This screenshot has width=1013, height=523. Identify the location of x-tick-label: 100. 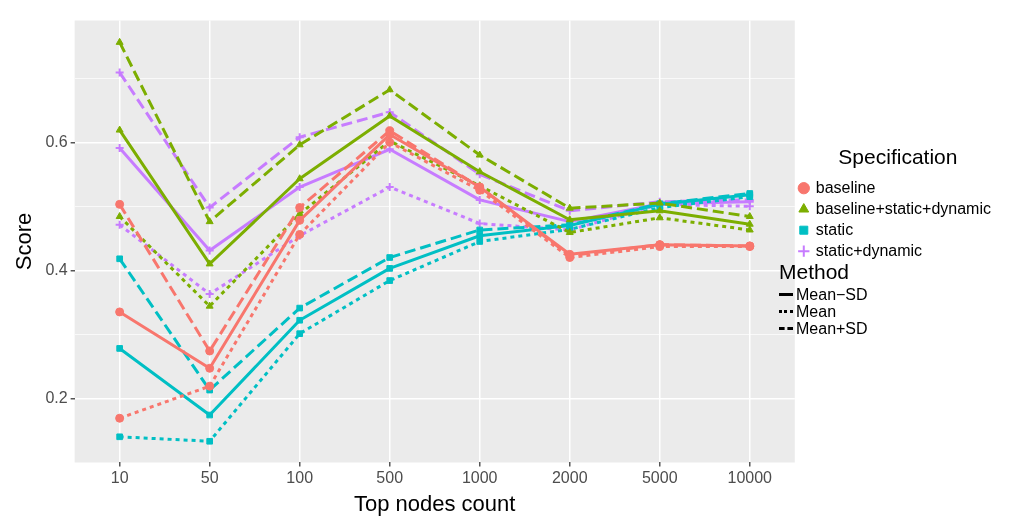
(300, 478).